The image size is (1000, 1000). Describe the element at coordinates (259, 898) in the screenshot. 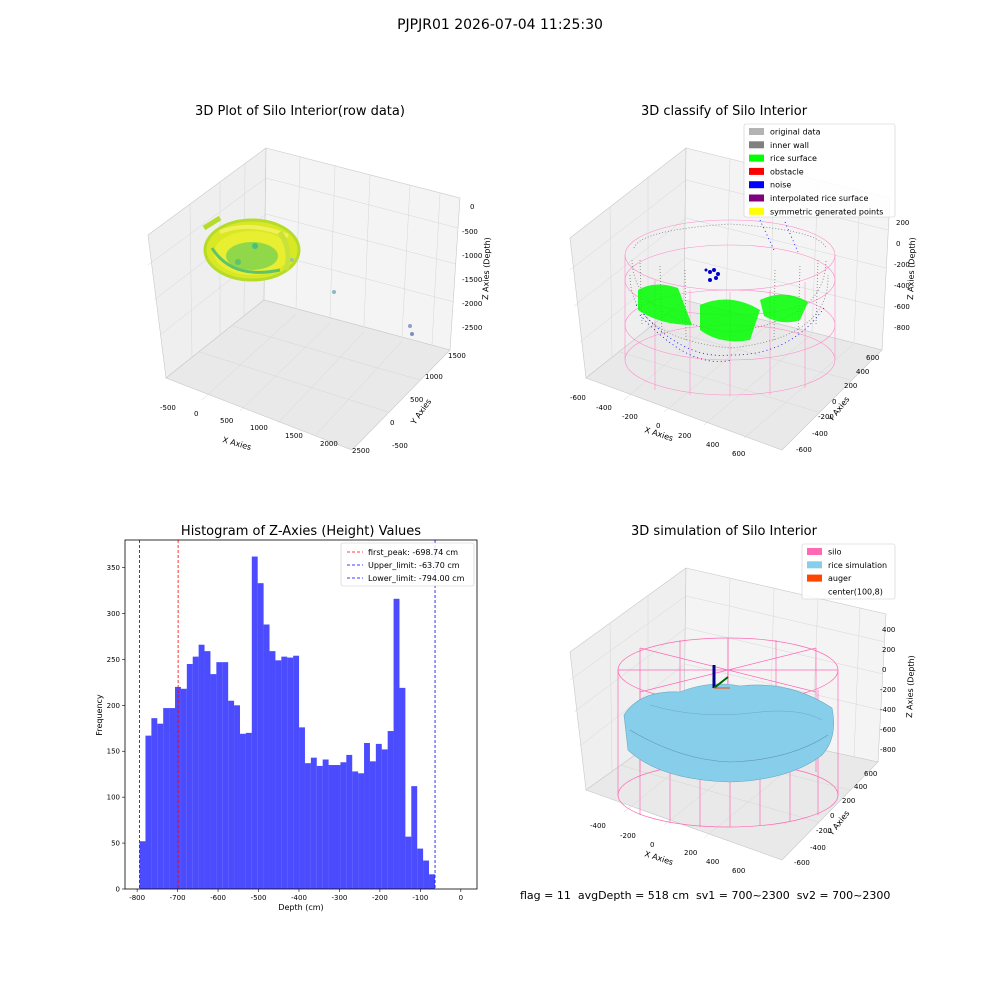

I see `hist-xtick-label: -500` at that location.